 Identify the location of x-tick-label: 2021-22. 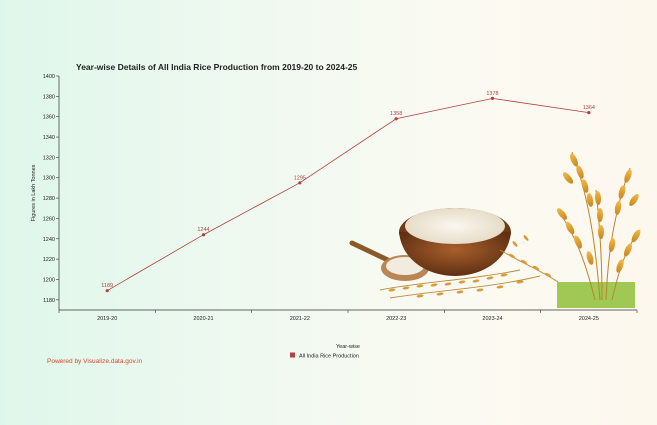
(300, 319).